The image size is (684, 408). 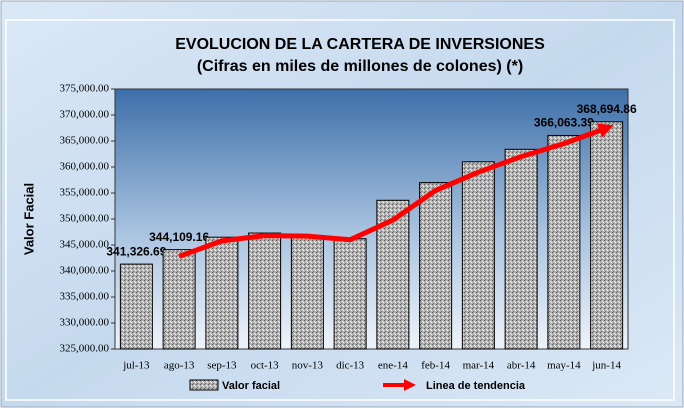 I want to click on x-tick-label: jul-13, so click(x=136, y=366).